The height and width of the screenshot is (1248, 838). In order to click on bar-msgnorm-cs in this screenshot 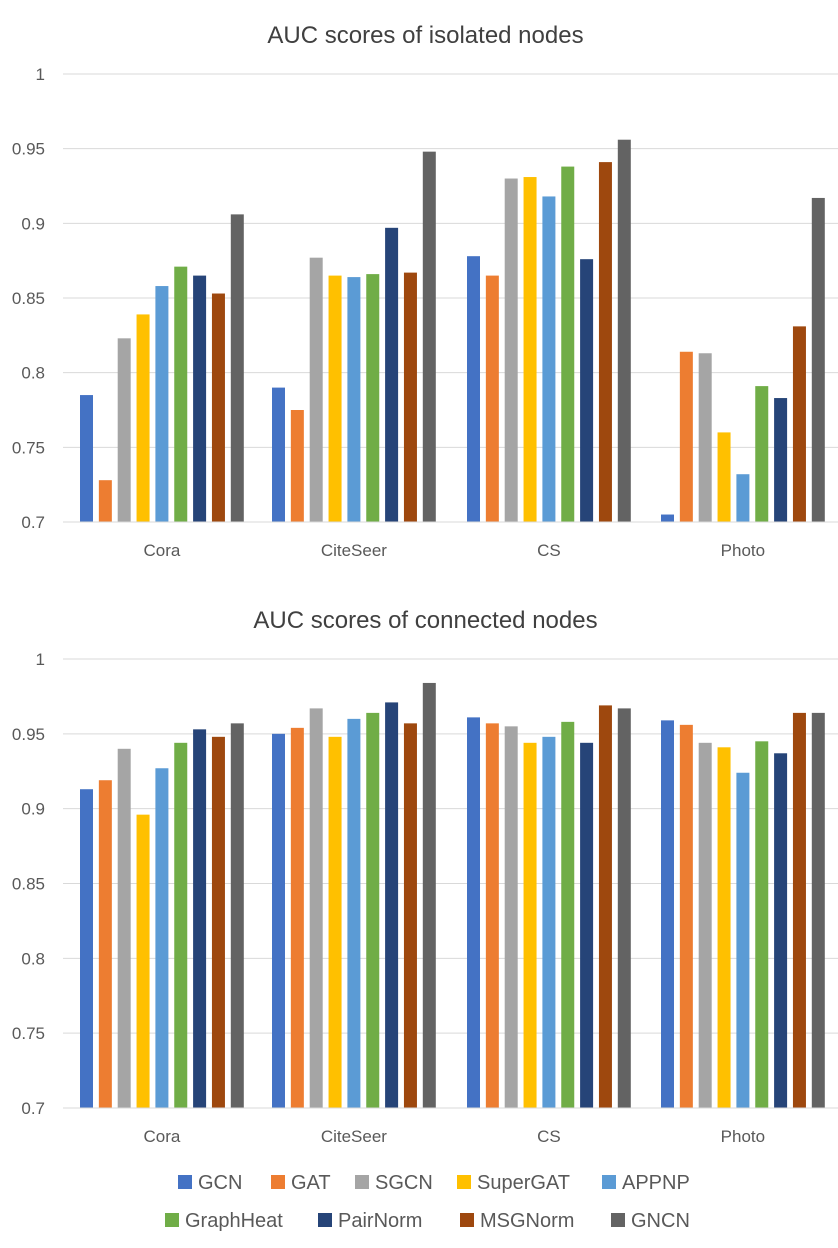, I will do `click(605, 342)`.